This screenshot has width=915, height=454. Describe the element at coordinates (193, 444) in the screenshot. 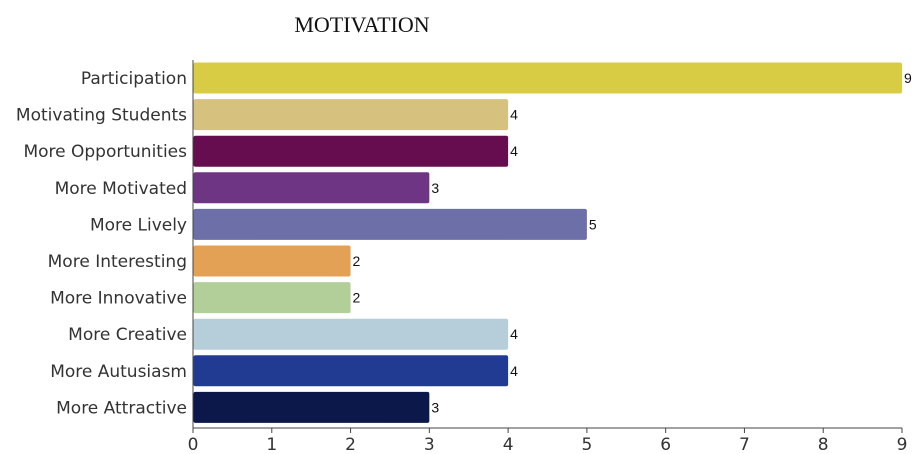

I see `x-tick-label: 0` at that location.